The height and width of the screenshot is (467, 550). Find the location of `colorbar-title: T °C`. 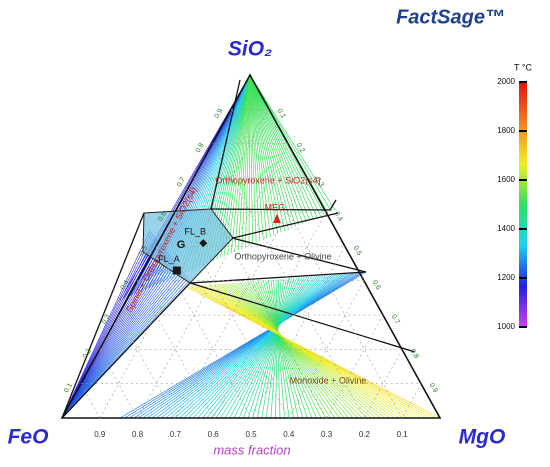

colorbar-title: T °C is located at coordinates (523, 67).